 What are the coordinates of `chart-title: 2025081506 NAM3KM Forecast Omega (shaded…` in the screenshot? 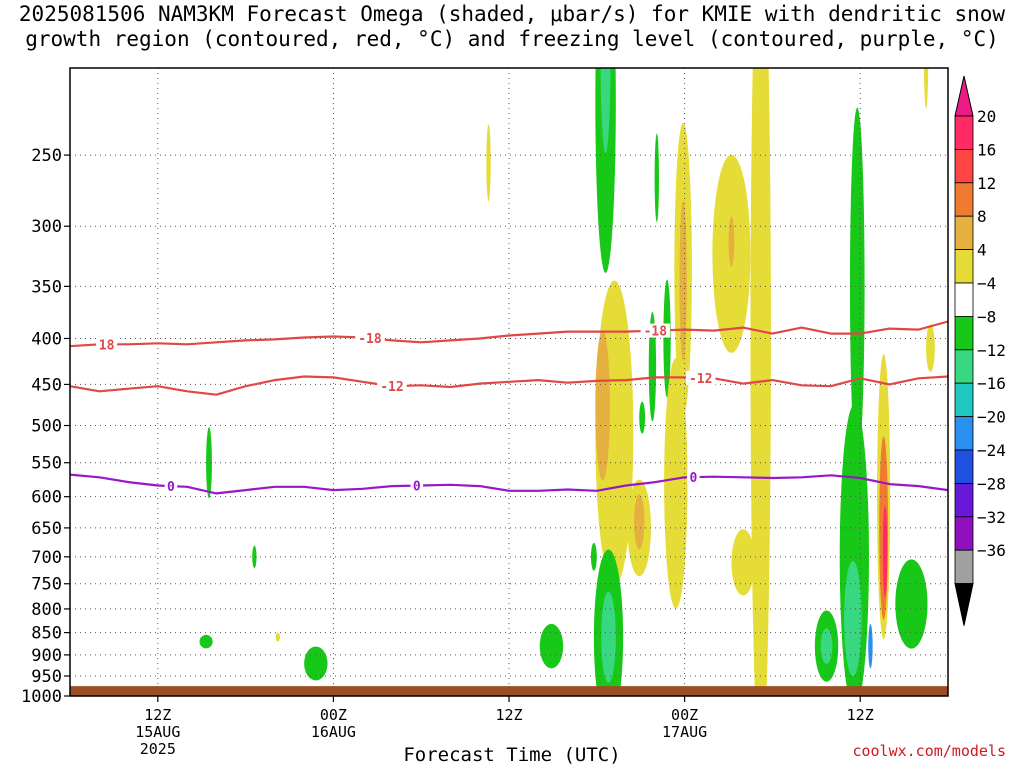 It's located at (512, 27).